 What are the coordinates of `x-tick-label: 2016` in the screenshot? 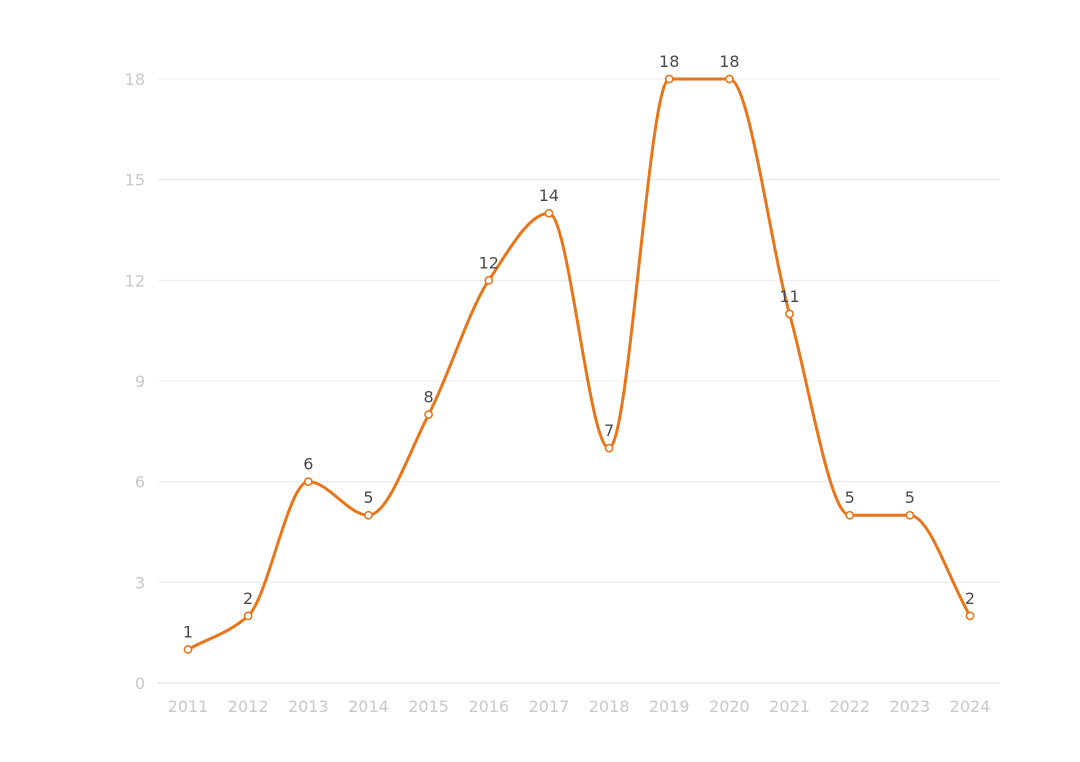 It's located at (488, 706).